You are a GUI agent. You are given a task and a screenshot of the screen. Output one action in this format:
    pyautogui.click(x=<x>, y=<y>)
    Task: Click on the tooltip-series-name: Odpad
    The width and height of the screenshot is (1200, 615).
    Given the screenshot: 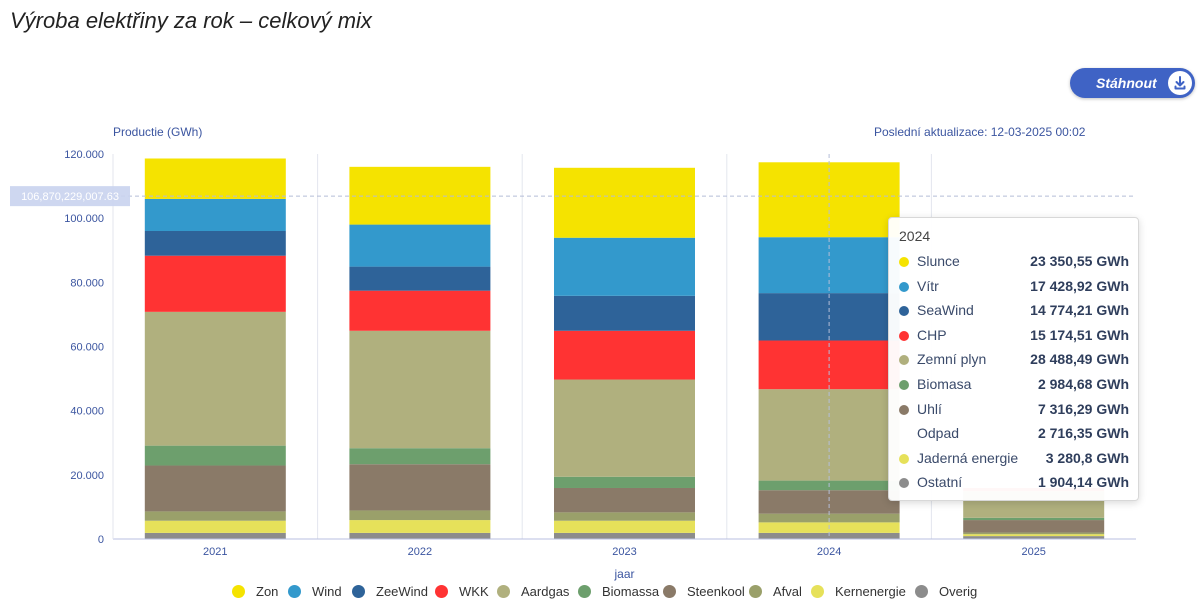 What is the action you would take?
    pyautogui.click(x=938, y=433)
    